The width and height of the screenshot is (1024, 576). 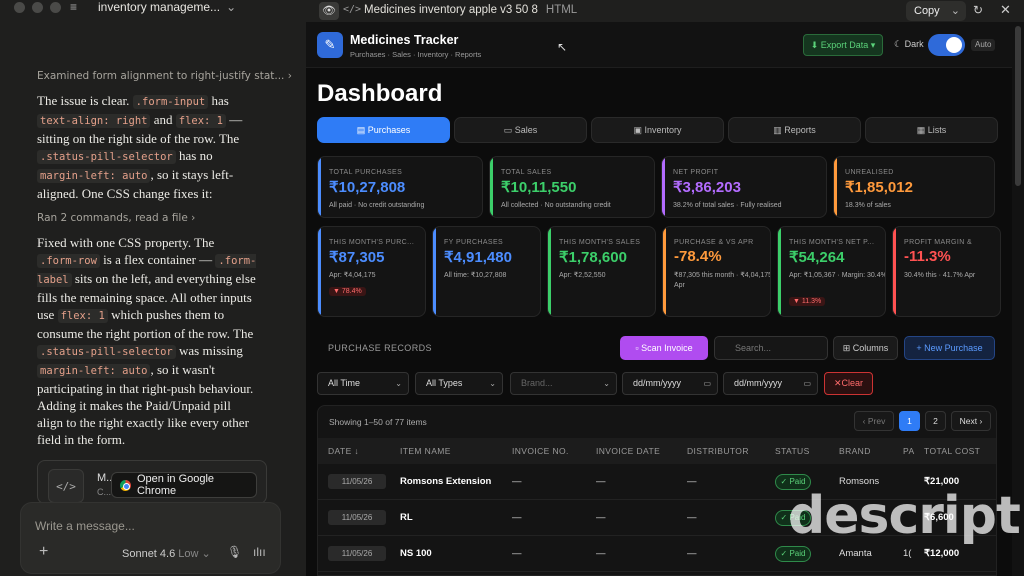 What do you see at coordinates (1005, 9) in the screenshot?
I see `close-icon: ✕` at bounding box center [1005, 9].